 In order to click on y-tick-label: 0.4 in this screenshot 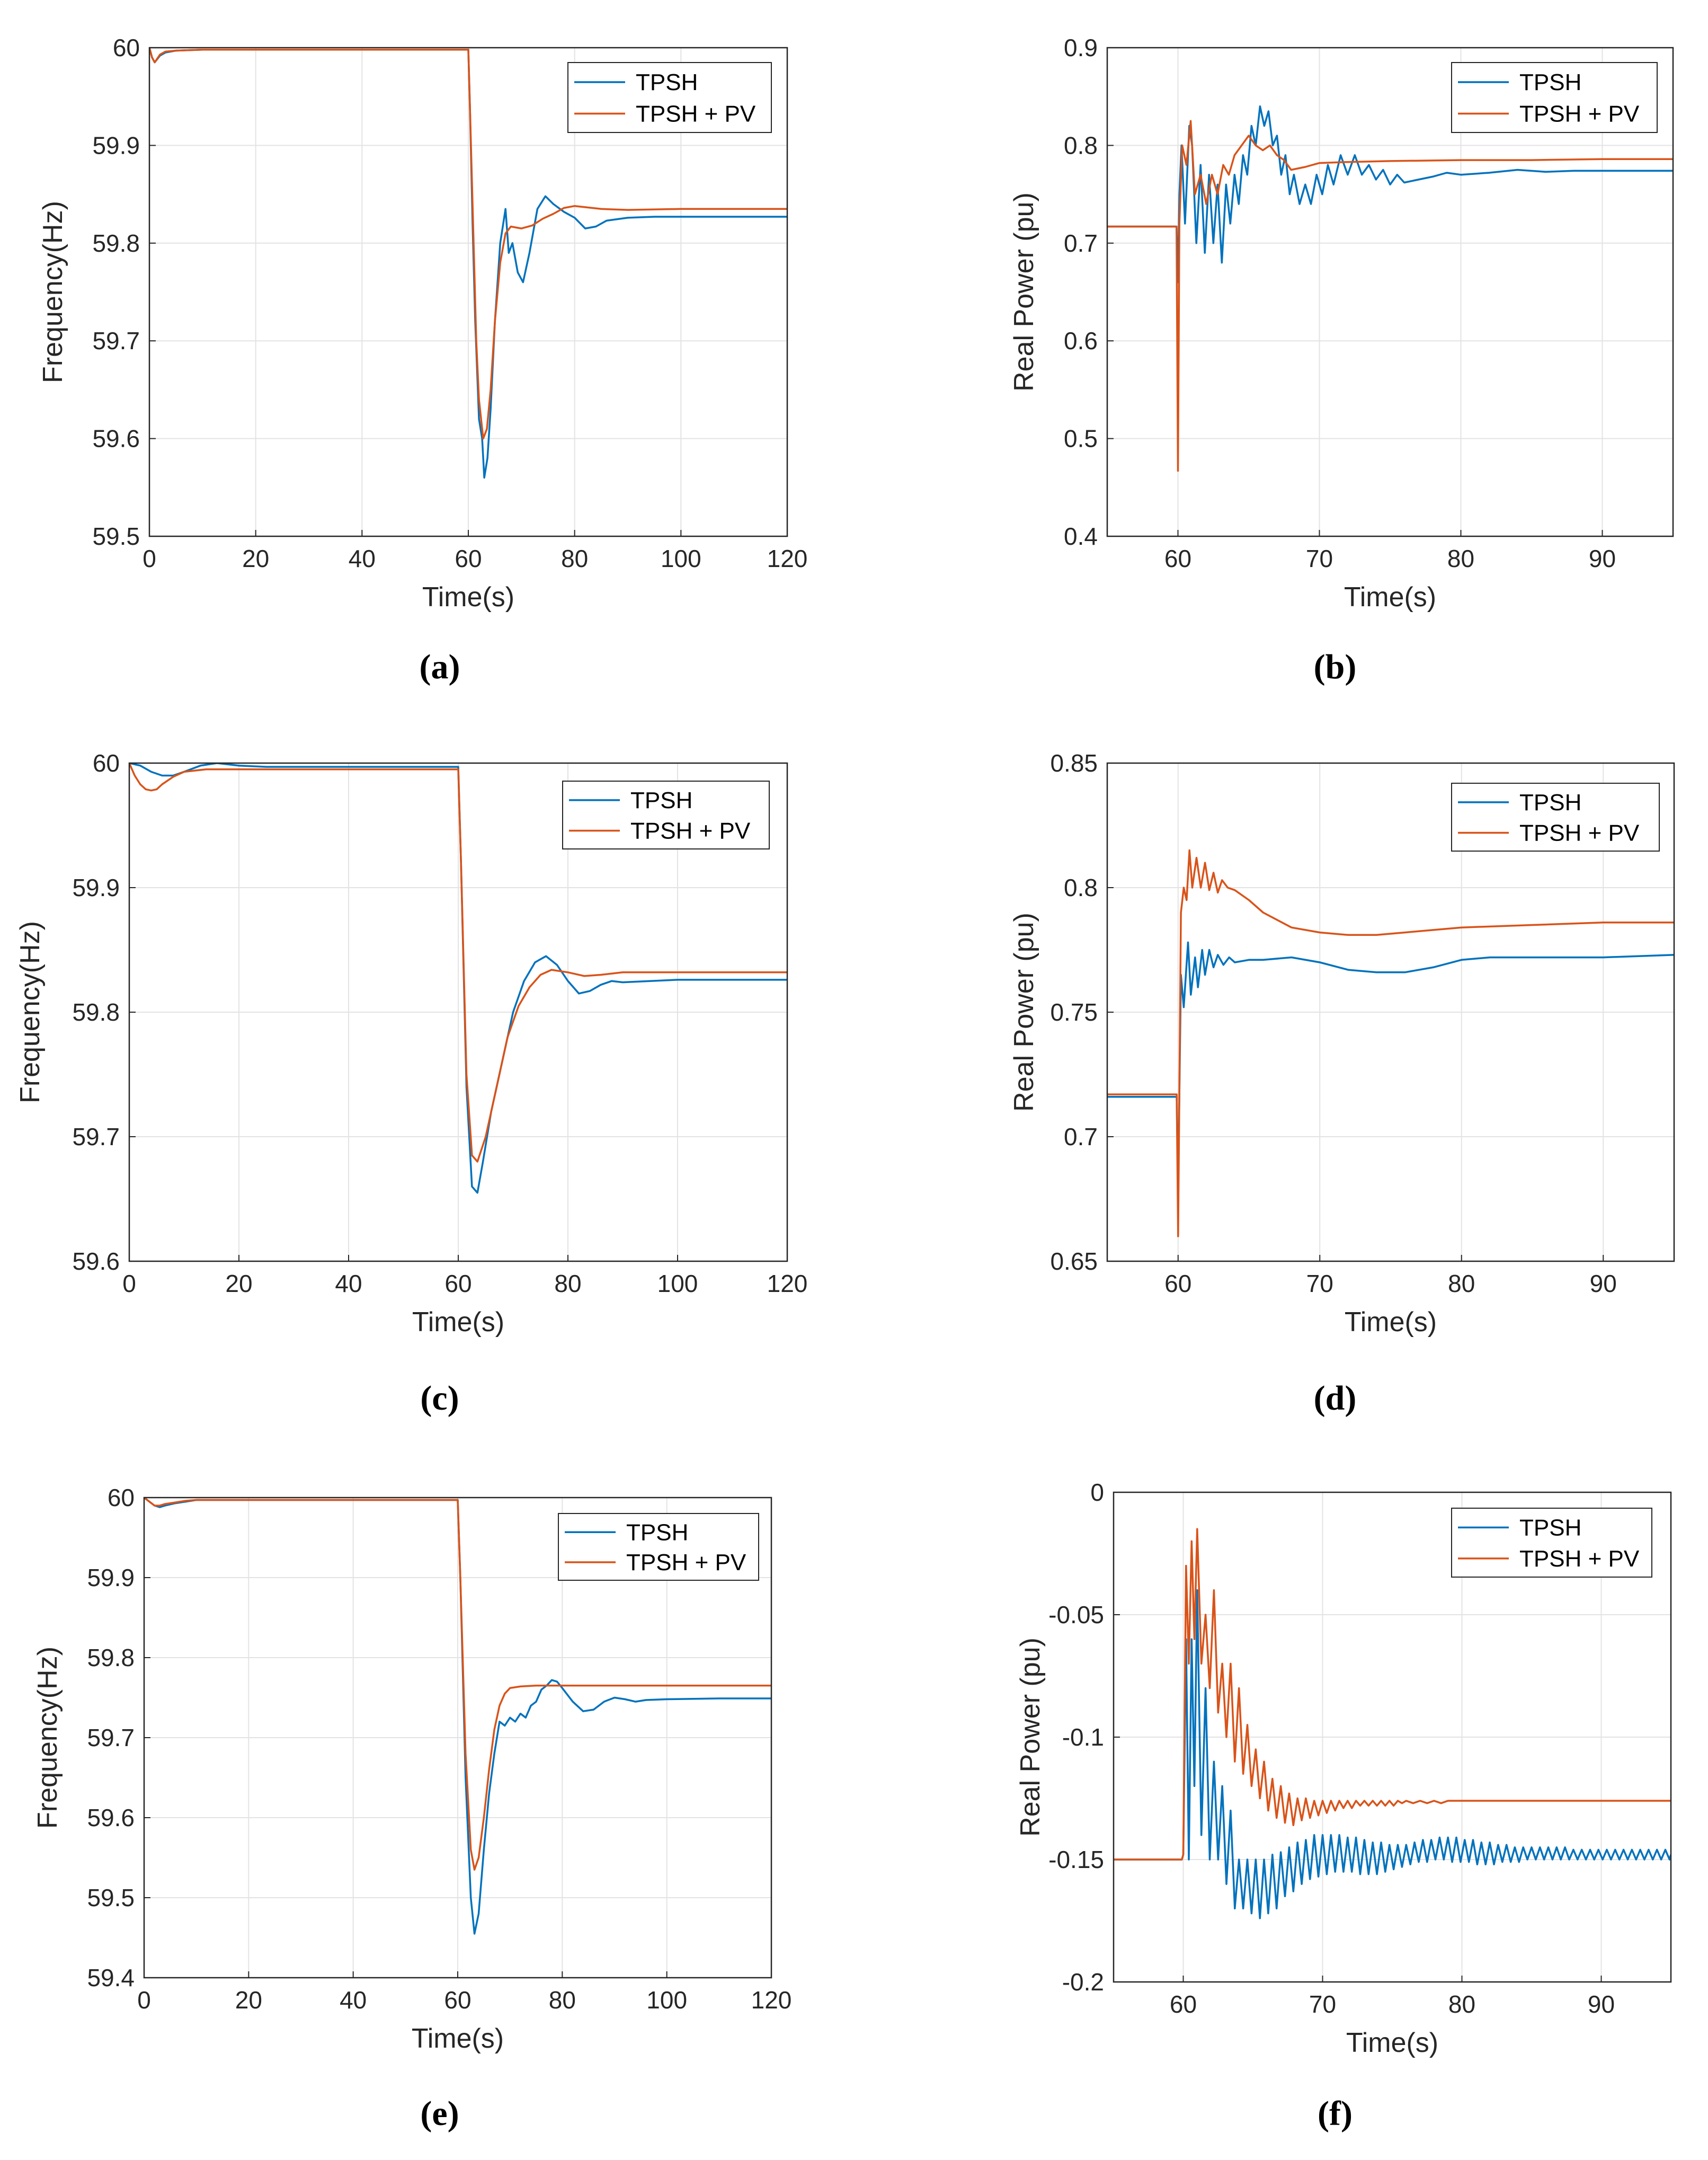, I will do `click(1081, 536)`.